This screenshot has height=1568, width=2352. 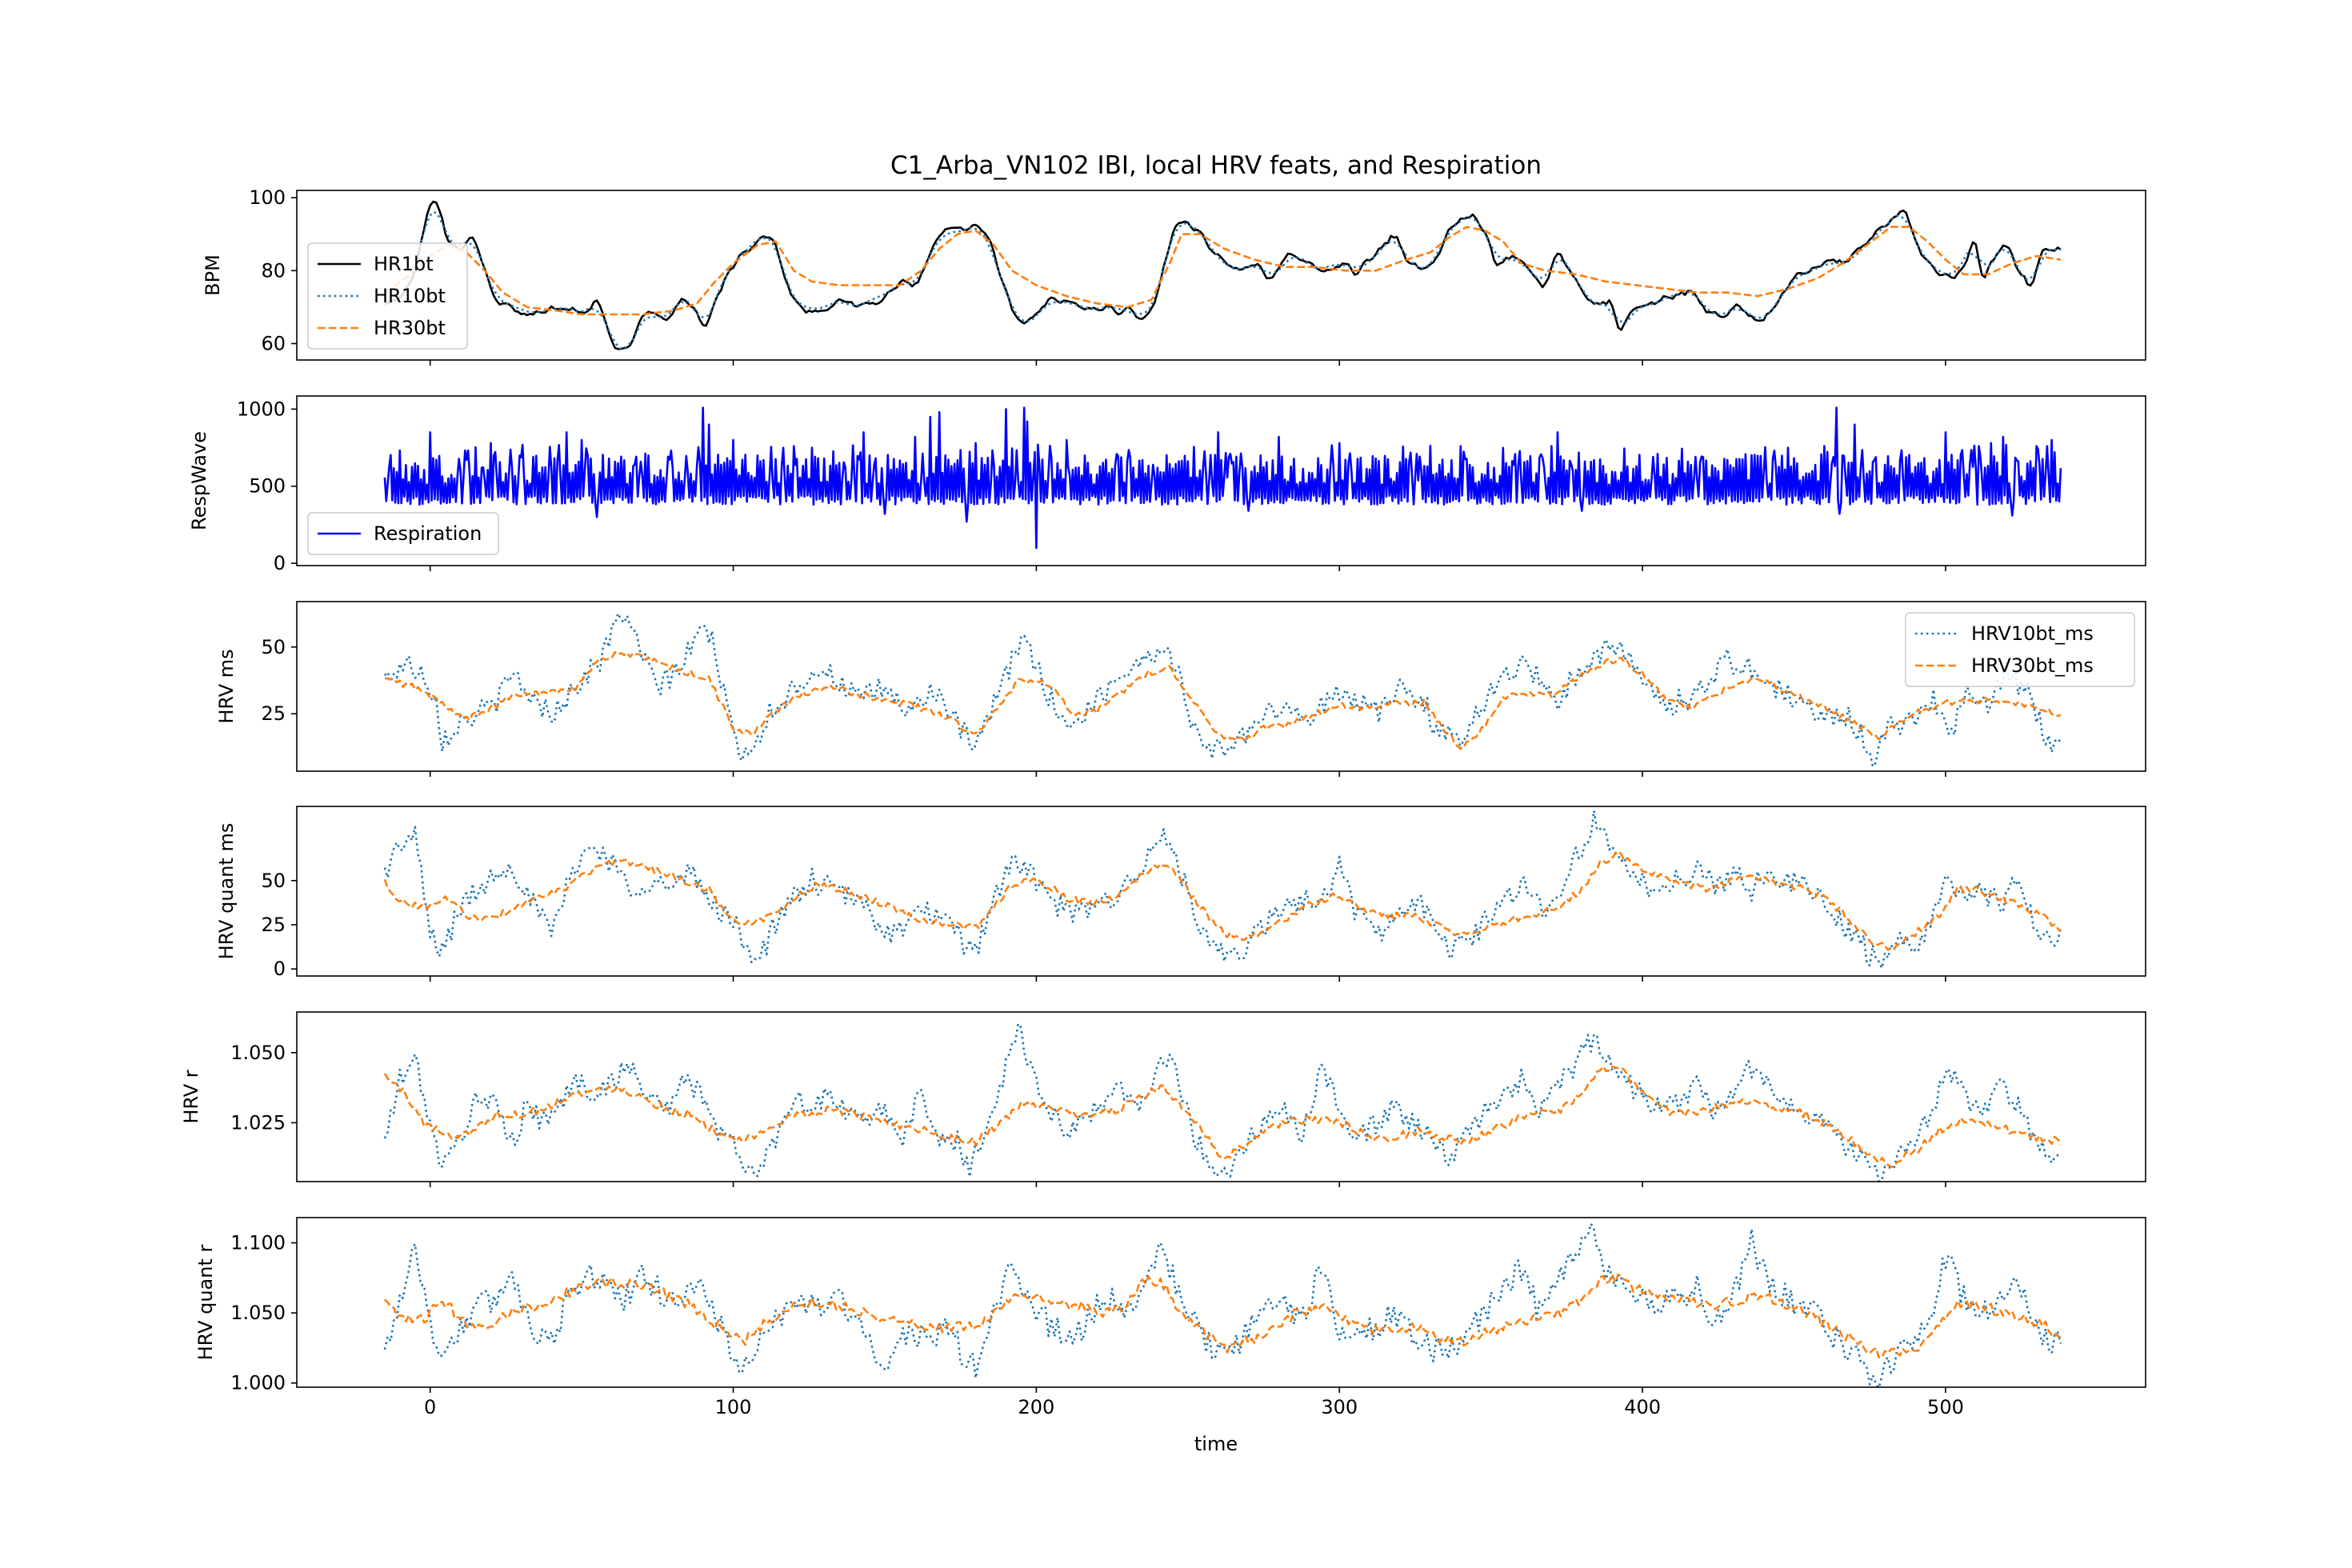 What do you see at coordinates (2032, 665) in the screenshot?
I see `legend-label: HRV30bt_ms` at bounding box center [2032, 665].